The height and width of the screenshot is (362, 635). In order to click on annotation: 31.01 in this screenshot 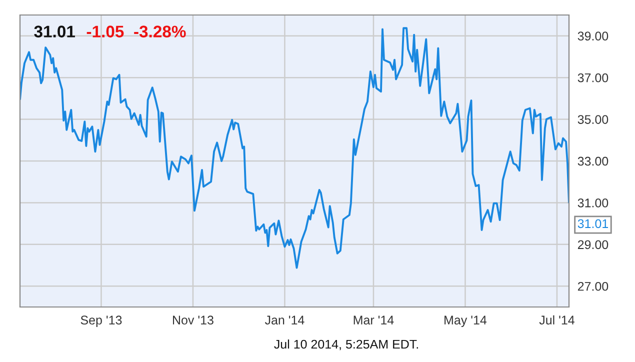, I will do `click(593, 223)`.